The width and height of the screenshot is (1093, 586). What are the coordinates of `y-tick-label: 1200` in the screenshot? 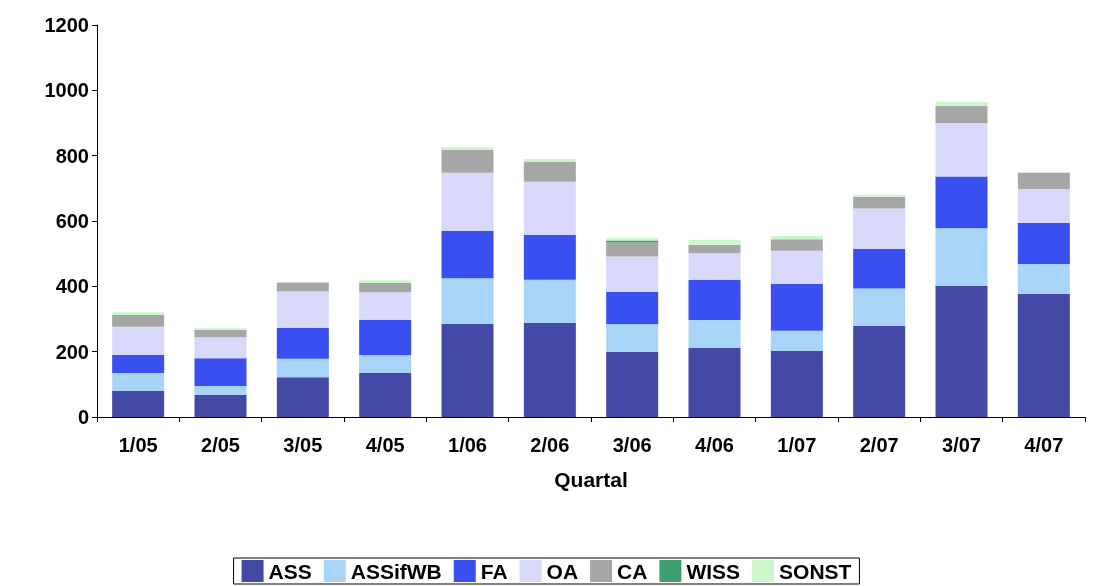 It's located at (66, 25).